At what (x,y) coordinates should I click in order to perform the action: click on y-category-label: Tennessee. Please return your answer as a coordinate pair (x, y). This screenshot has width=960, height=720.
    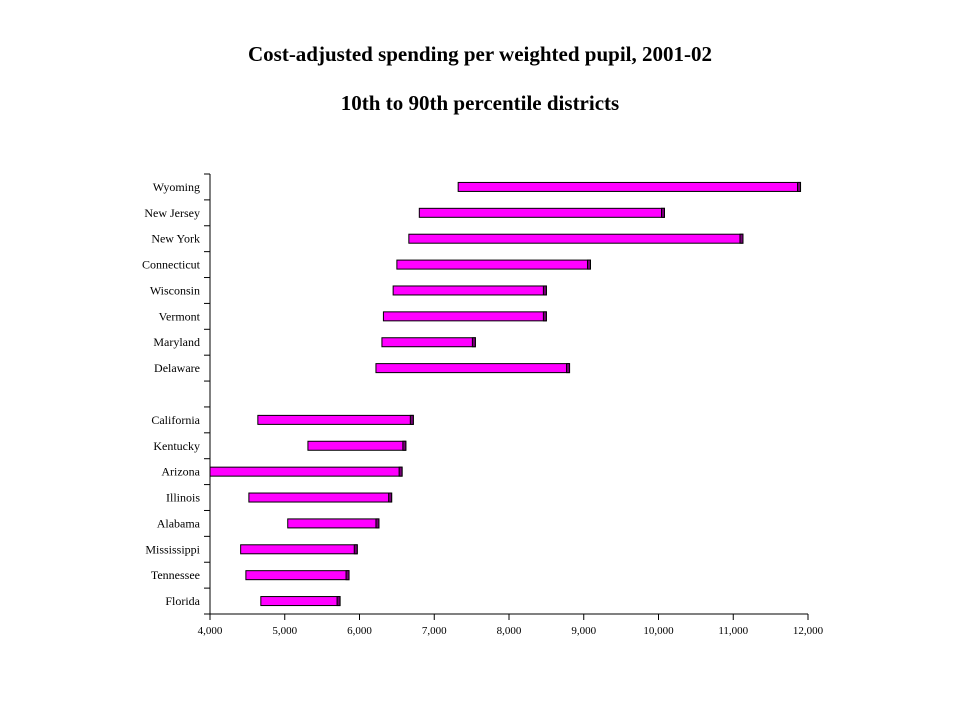
    Looking at the image, I should click on (175, 575).